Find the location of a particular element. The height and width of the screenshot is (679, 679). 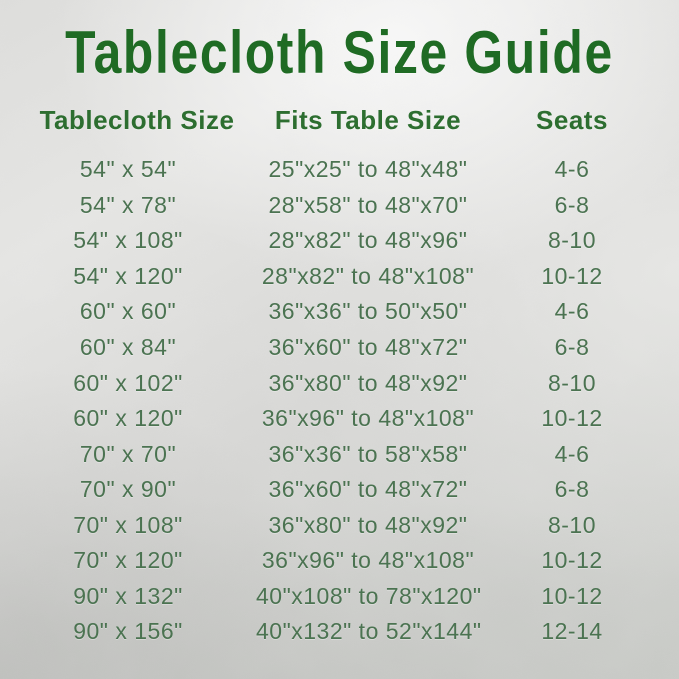

page-title: Tablecloth Size Guide is located at coordinates (339, 53).